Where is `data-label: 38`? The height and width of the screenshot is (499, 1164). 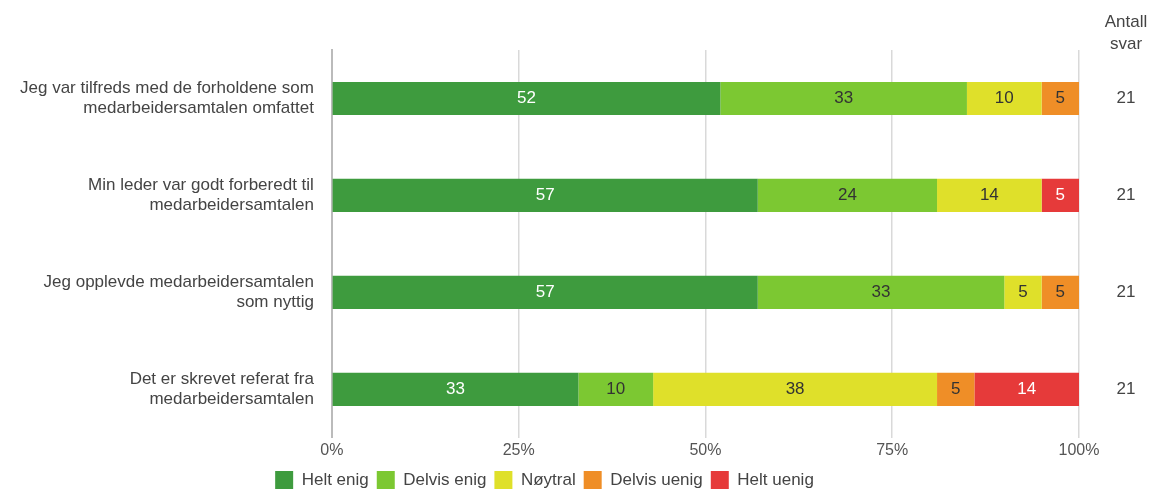 data-label: 38 is located at coordinates (795, 389).